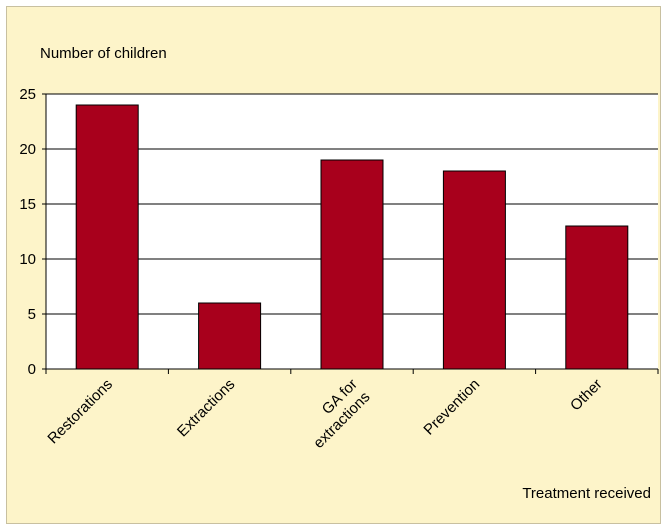 The height and width of the screenshot is (530, 667). Describe the element at coordinates (32, 369) in the screenshot. I see `y-tick-label: 0` at that location.